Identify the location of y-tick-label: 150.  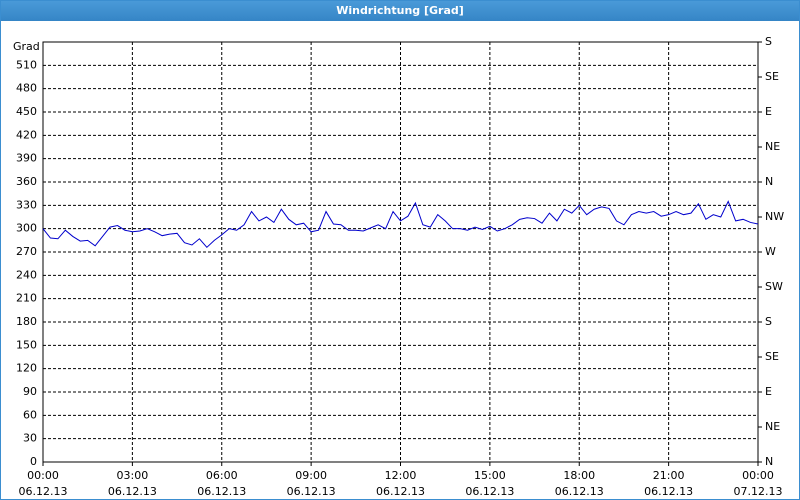
(26, 344).